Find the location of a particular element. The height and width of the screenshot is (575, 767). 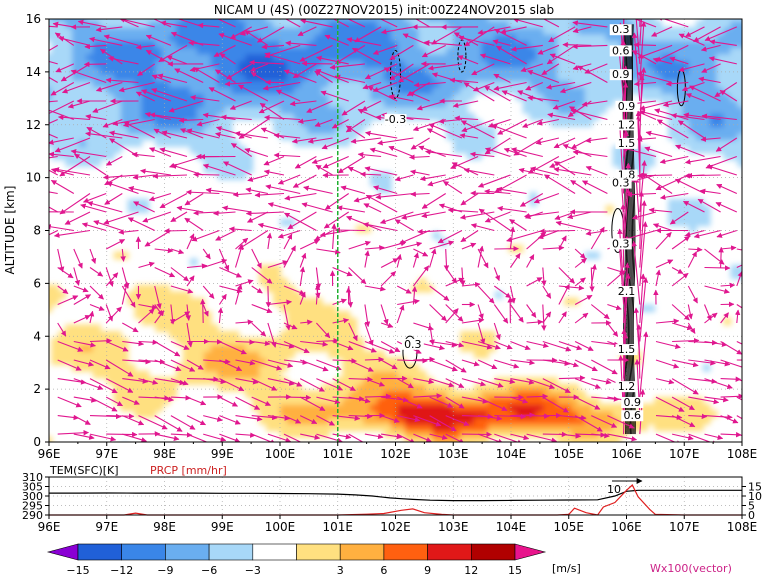

x-tick-label: 96E is located at coordinates (49, 454).